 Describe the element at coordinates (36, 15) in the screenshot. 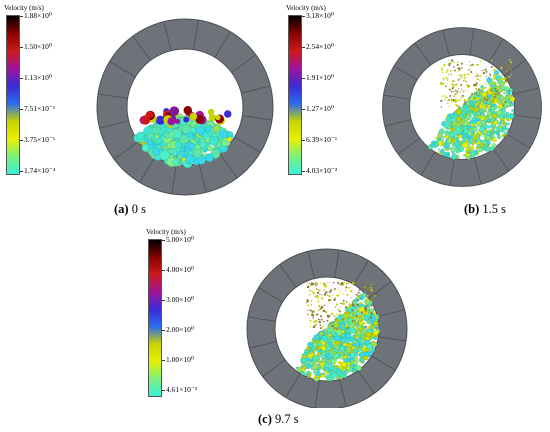

I see `colorbar-tick-a-0: 1.88×10⁰` at that location.